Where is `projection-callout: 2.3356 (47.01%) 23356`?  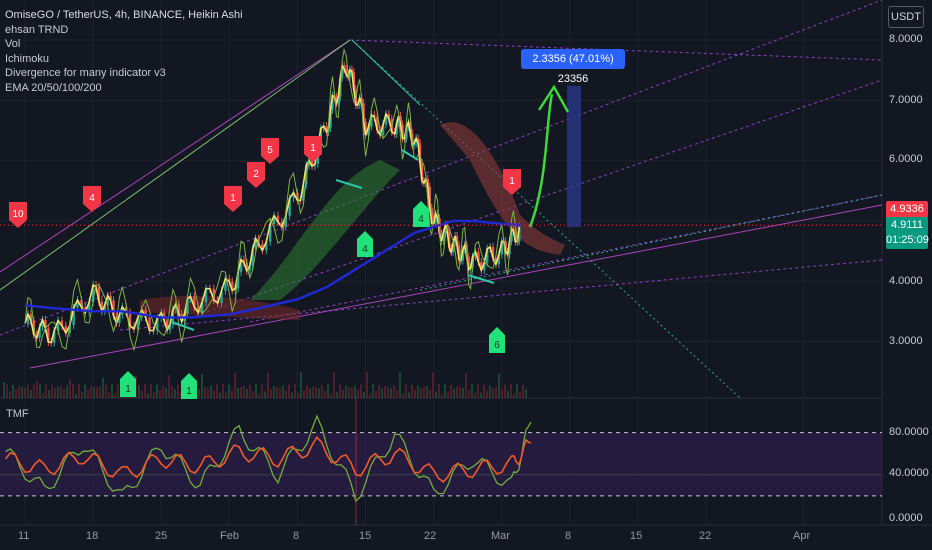 projection-callout: 2.3356 (47.01%) 23356 is located at coordinates (573, 67).